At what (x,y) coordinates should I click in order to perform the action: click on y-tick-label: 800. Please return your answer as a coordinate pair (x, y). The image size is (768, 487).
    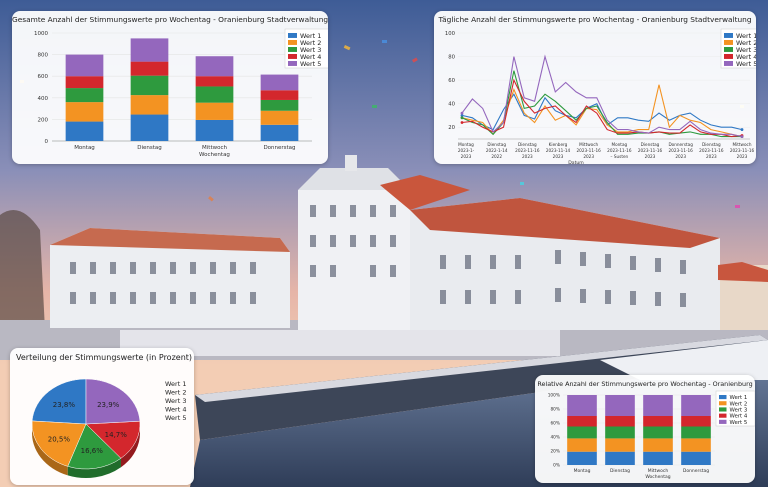
    Looking at the image, I should click on (43, 56).